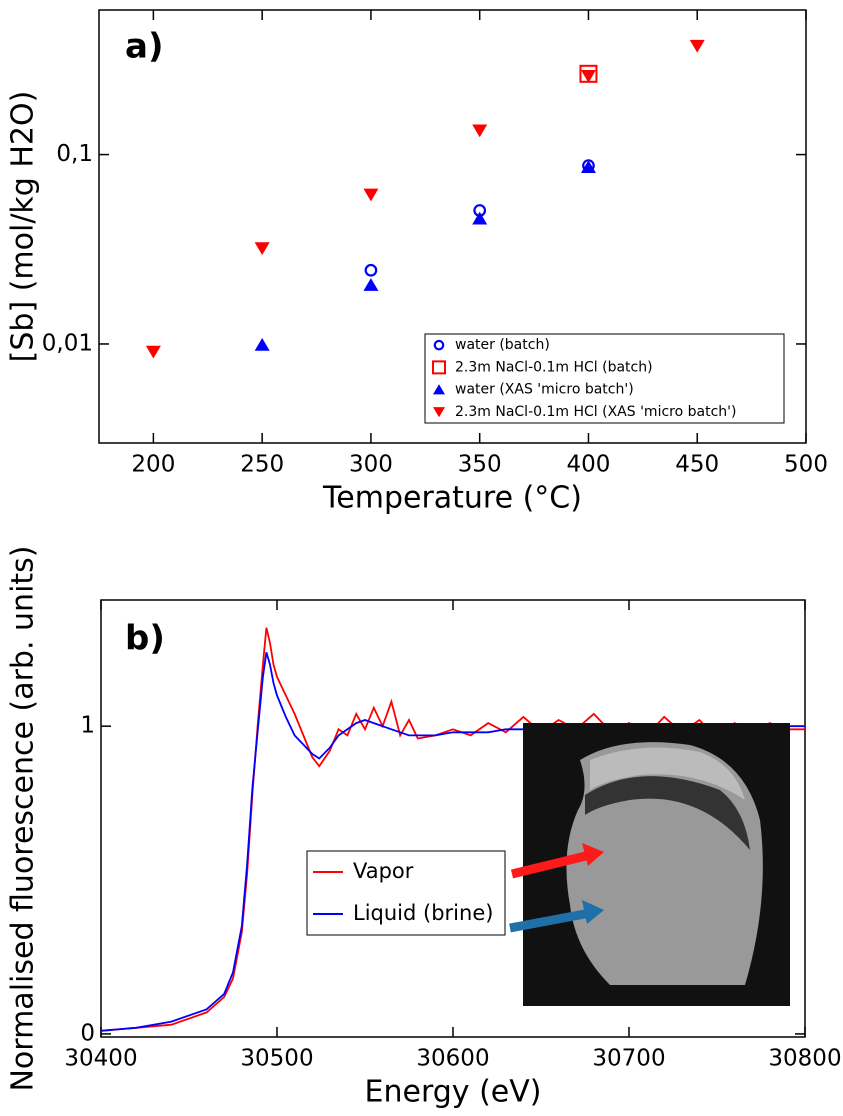  What do you see at coordinates (502, 345) in the screenshot?
I see `legend-label: water (batch)` at bounding box center [502, 345].